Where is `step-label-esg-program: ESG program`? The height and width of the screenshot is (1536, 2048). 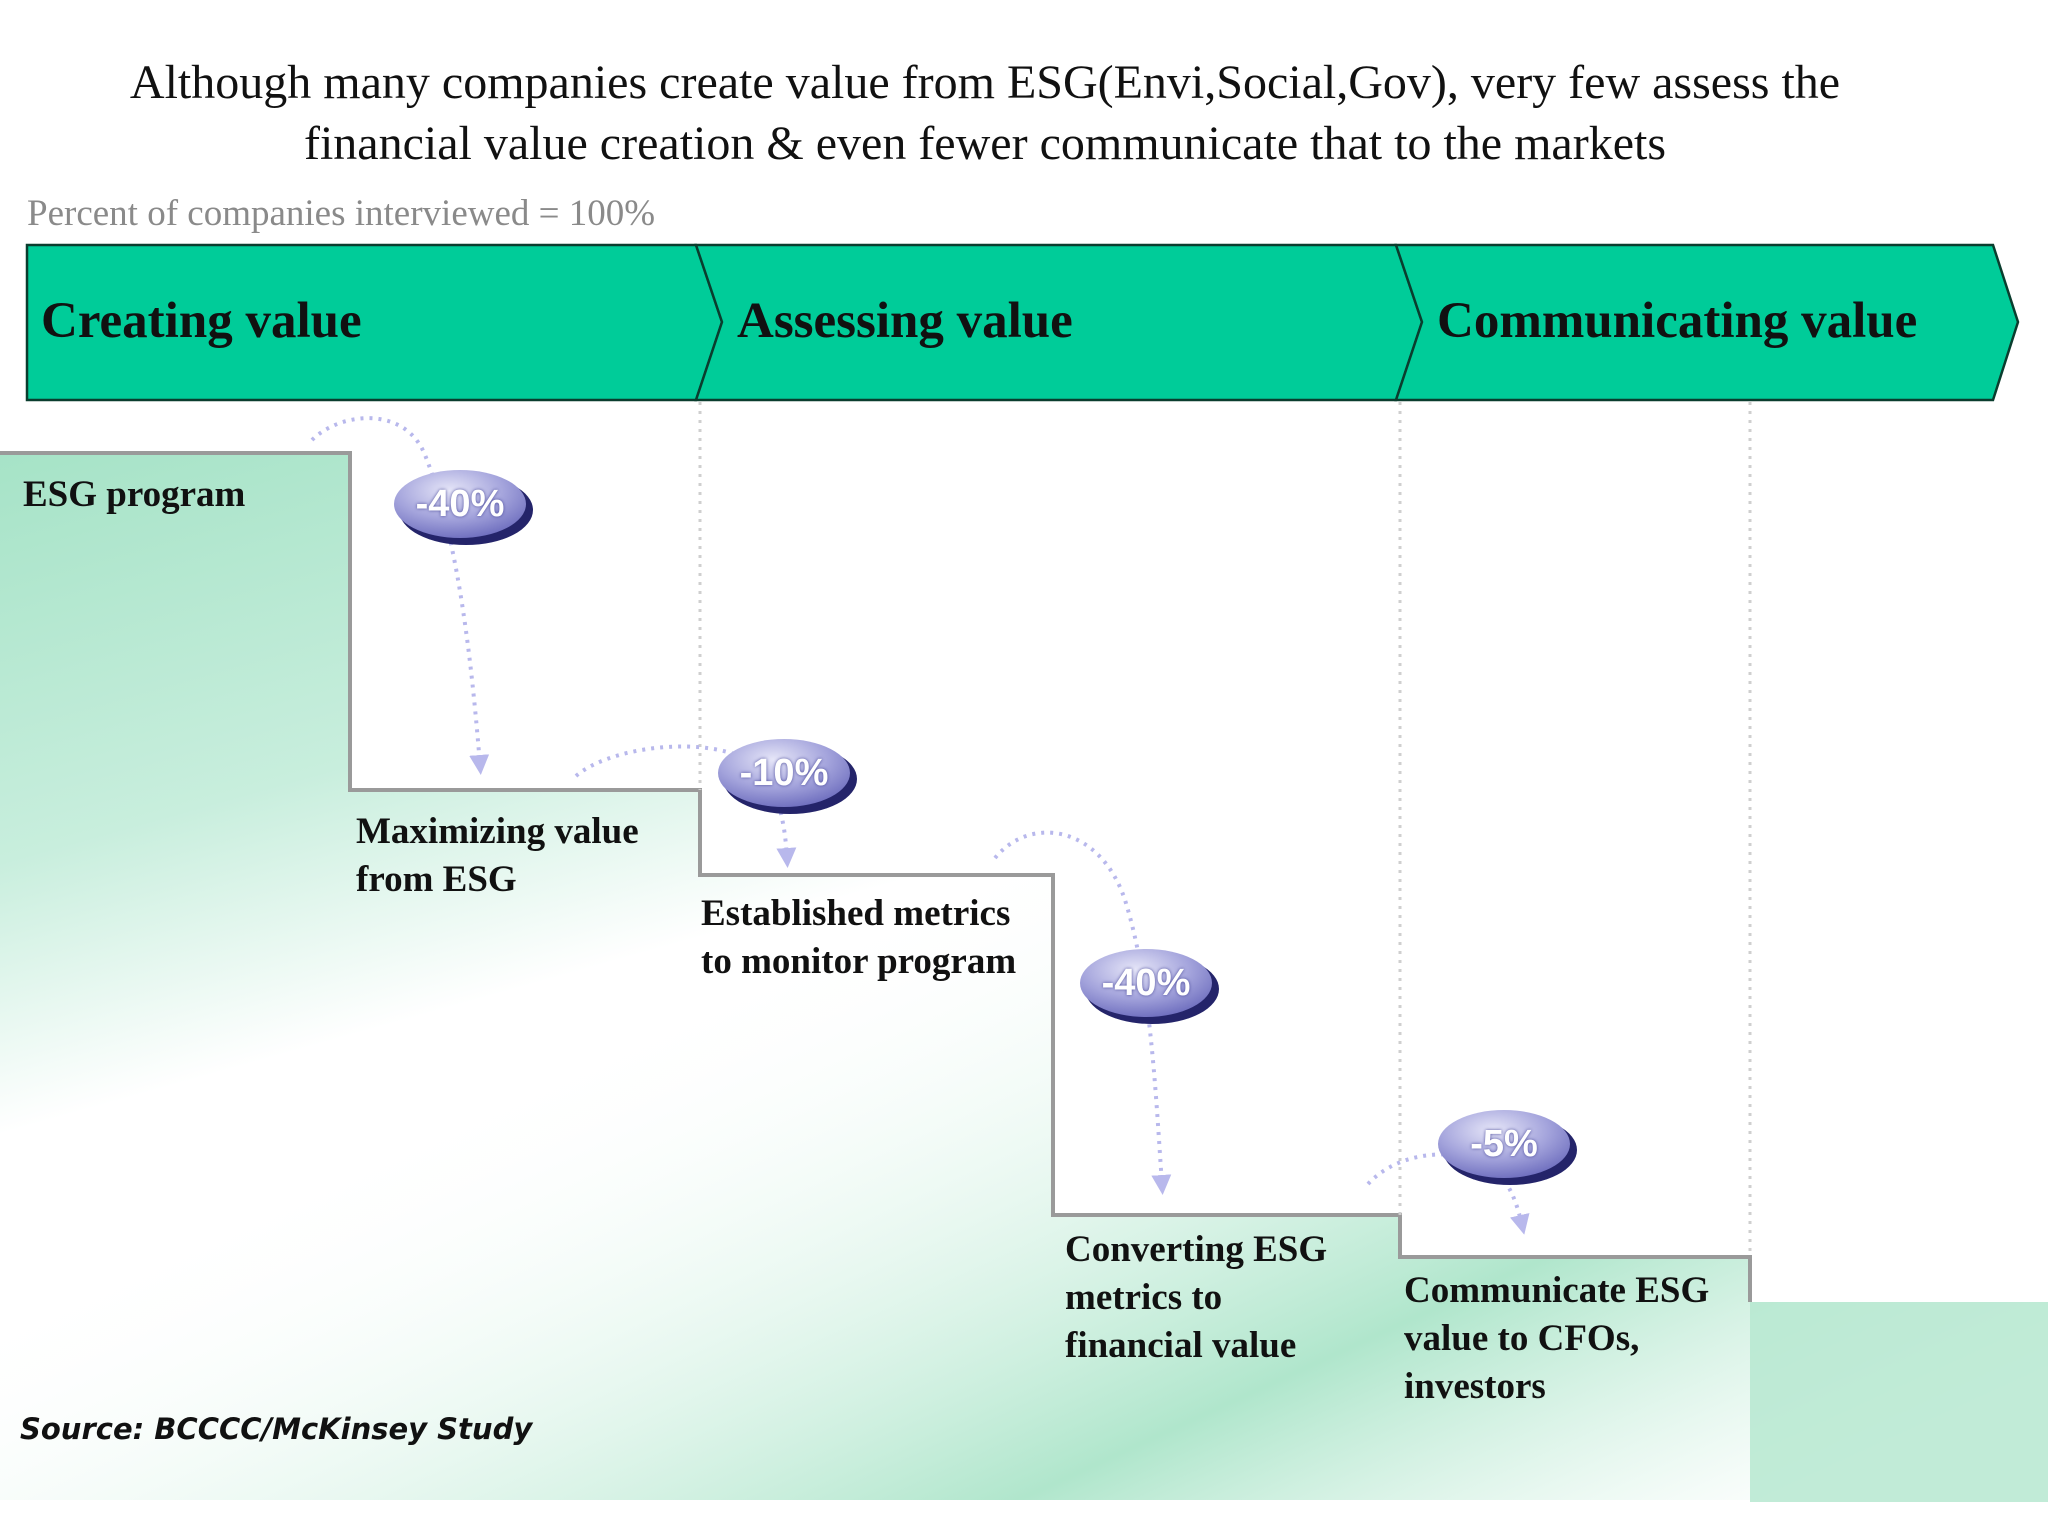
step-label-esg-program: ESG program is located at coordinates (134, 495).